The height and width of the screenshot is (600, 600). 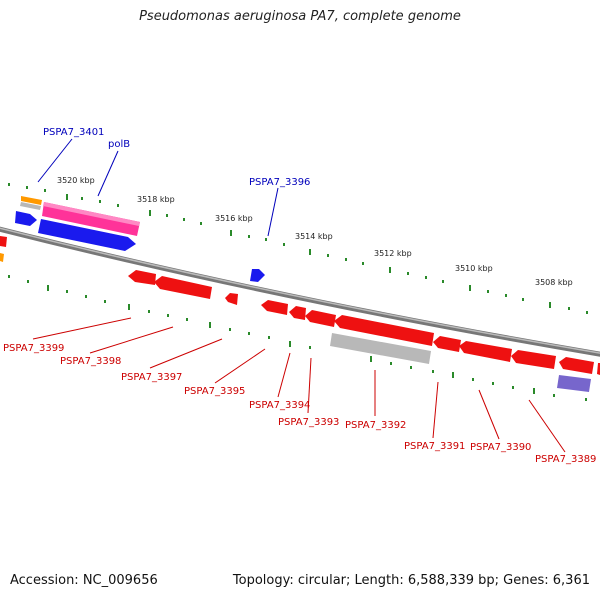 What do you see at coordinates (84, 580) in the screenshot?
I see `accession-text: Accession: NC_009656` at bounding box center [84, 580].